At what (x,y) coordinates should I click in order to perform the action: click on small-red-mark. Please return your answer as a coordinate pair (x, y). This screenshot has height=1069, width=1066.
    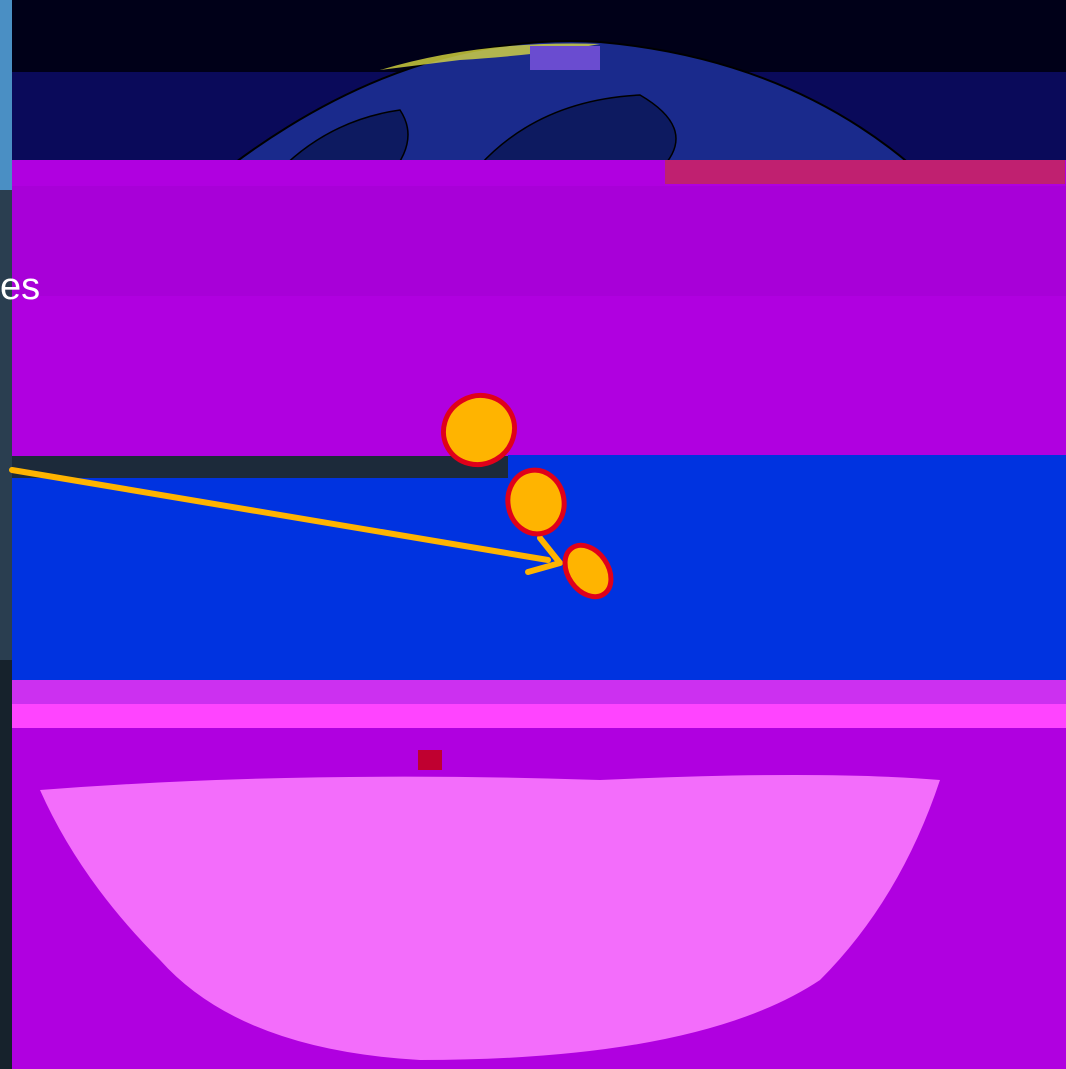
    Looking at the image, I should click on (430, 760).